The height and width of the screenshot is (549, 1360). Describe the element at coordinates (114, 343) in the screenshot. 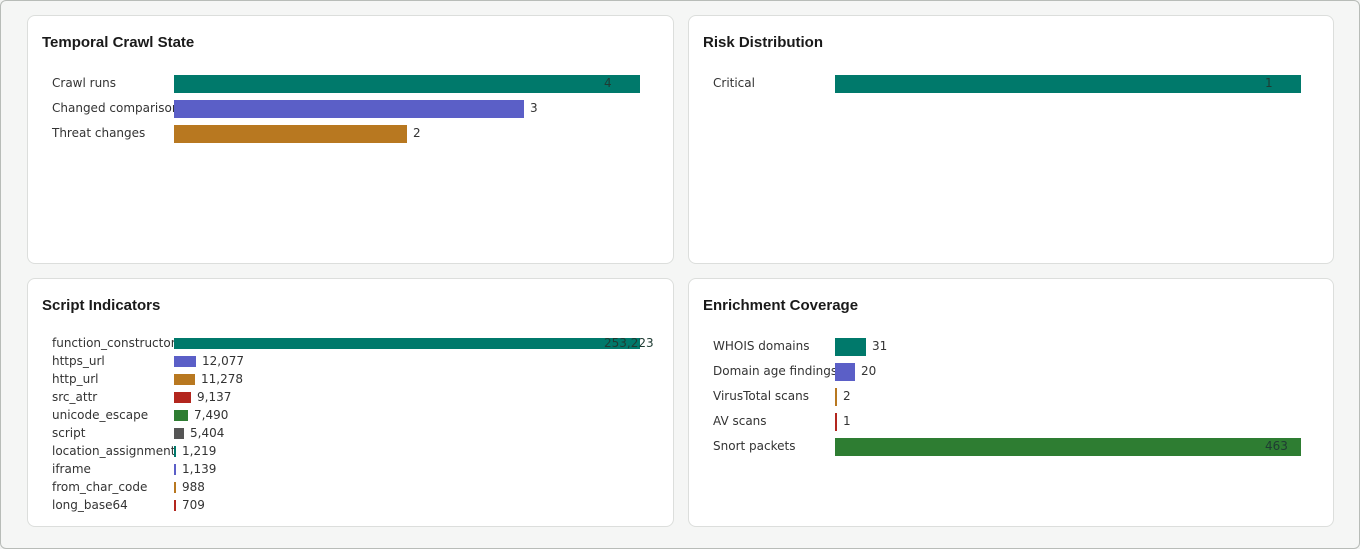

I see `bar-label: function_constructor` at that location.